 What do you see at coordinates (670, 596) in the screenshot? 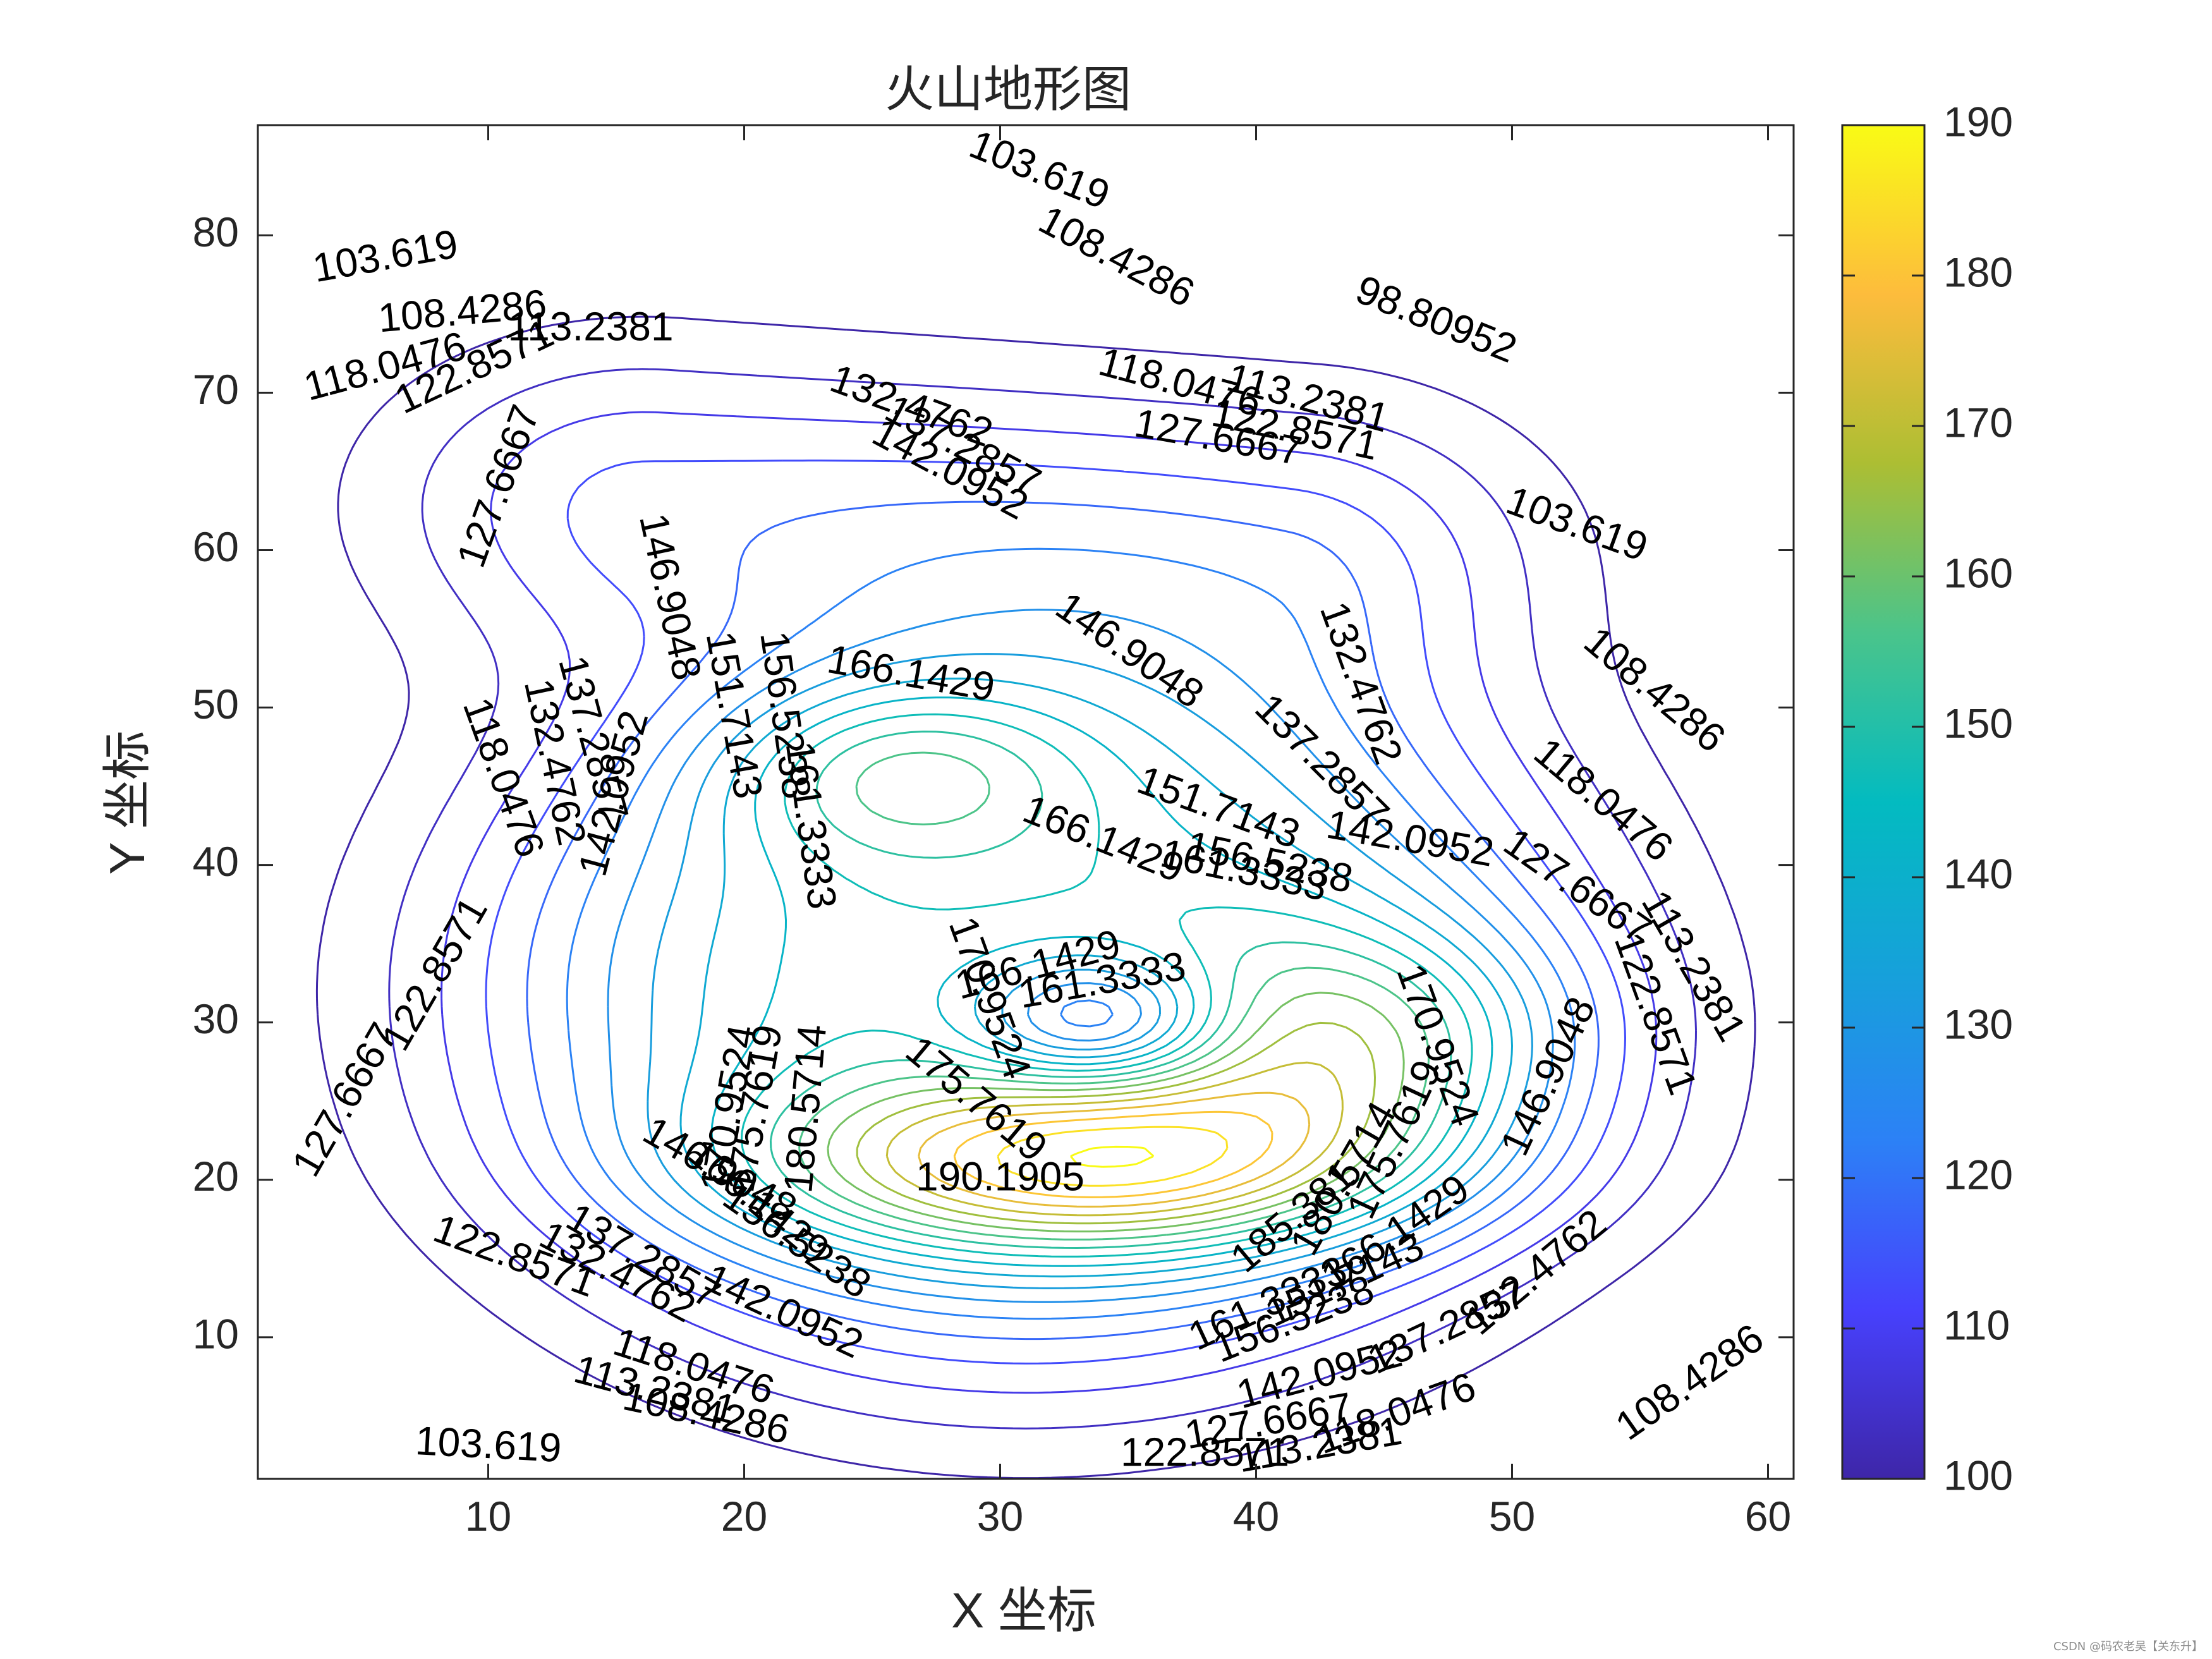
I see `contour-label: 146.9048` at bounding box center [670, 596].